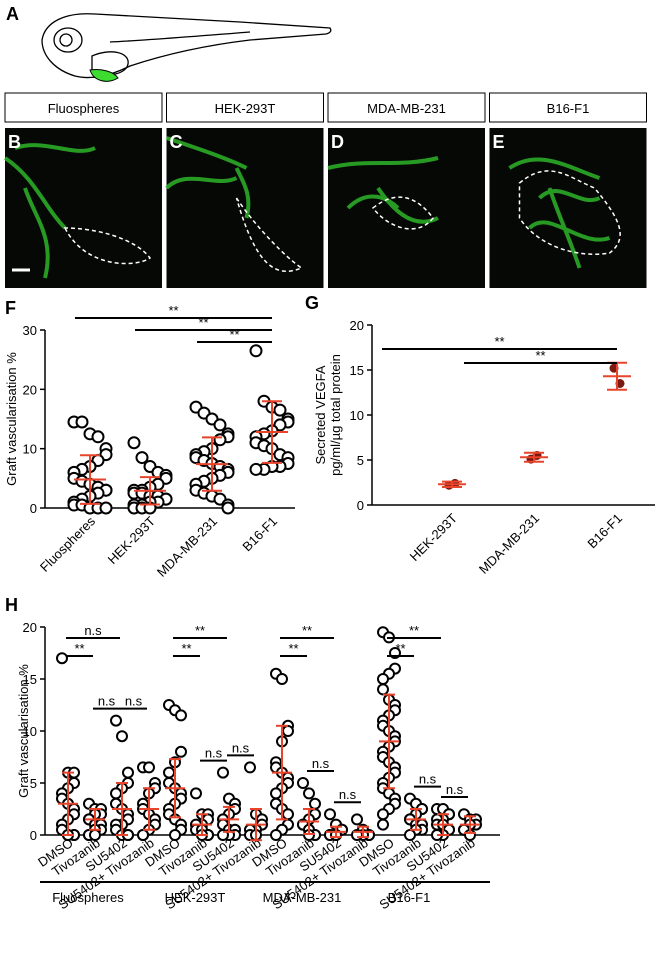 The height and width of the screenshot is (956, 664). What do you see at coordinates (176, 142) in the screenshot?
I see `panel-letter: C` at bounding box center [176, 142].